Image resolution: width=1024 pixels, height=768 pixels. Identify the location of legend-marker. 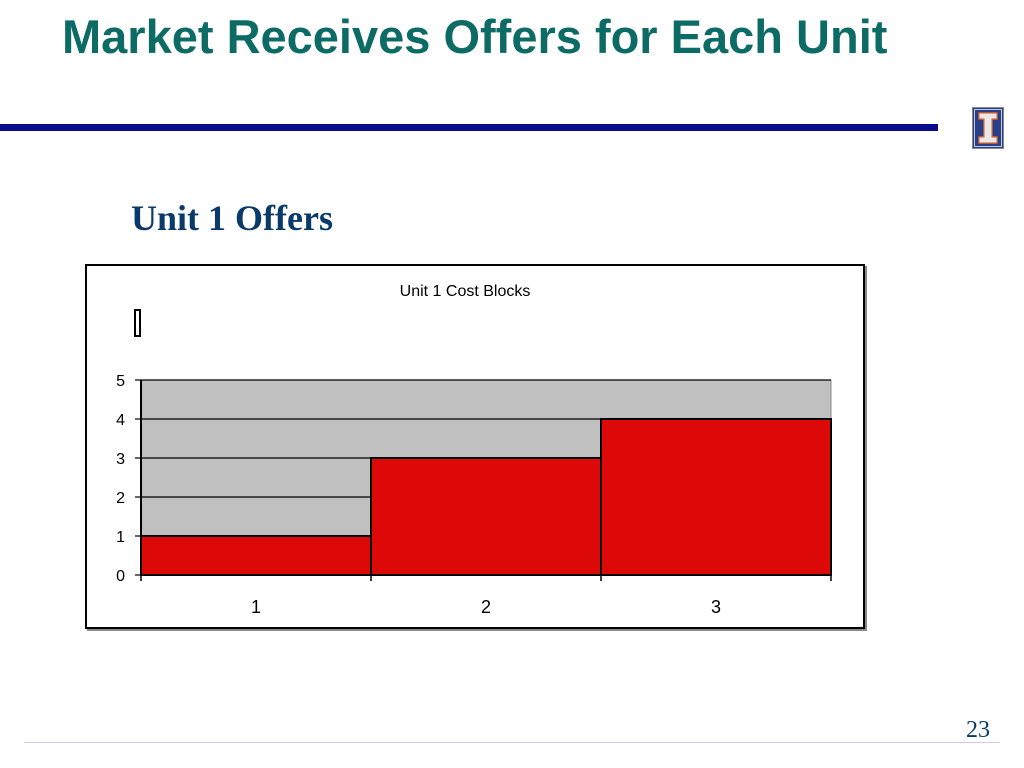
(137, 323).